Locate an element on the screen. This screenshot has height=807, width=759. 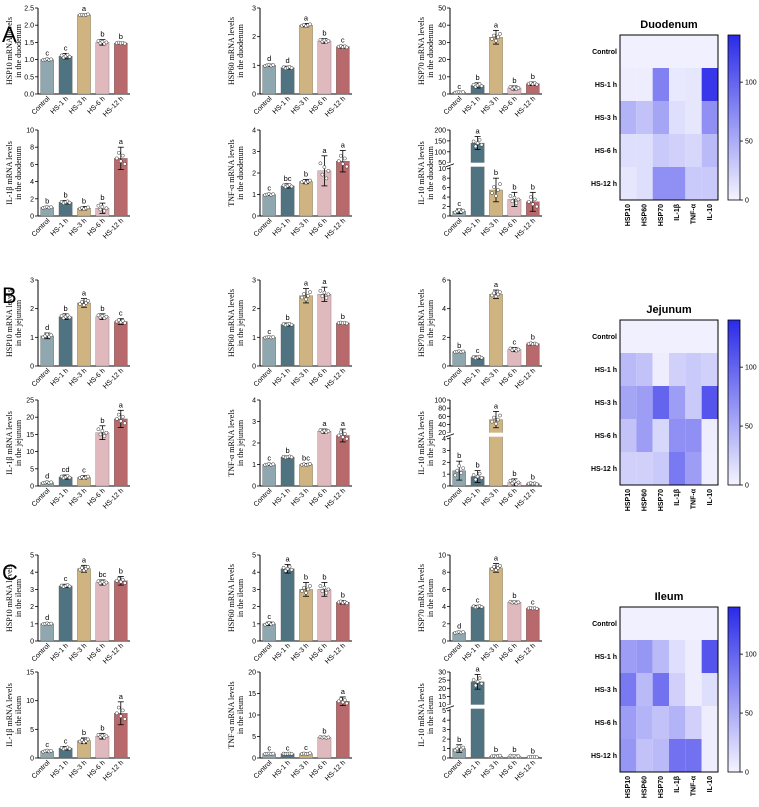
heatmap-col-label: HSP10 is located at coordinates (628, 787).